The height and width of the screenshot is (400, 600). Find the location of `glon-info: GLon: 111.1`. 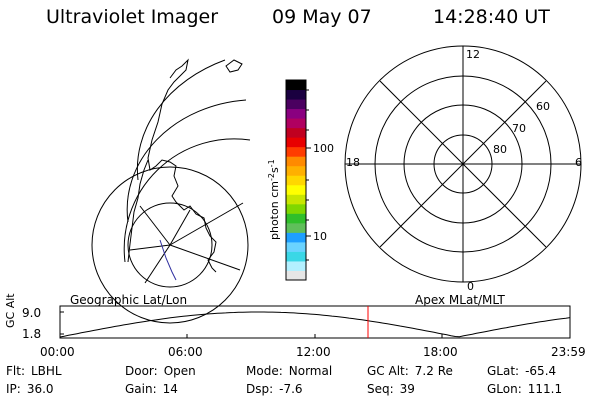

glon-info: GLon: 111.1 is located at coordinates (525, 389).